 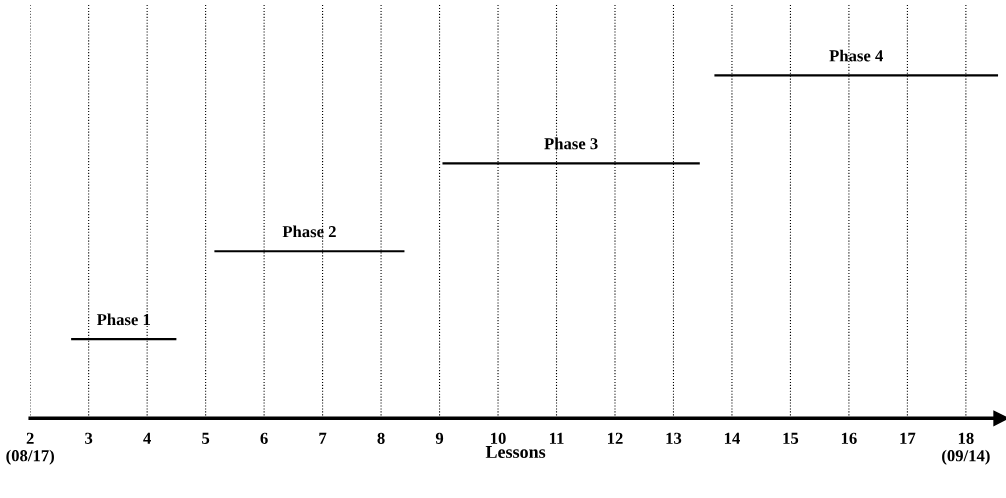 I want to click on x-tick-label: 11, so click(x=556, y=438).